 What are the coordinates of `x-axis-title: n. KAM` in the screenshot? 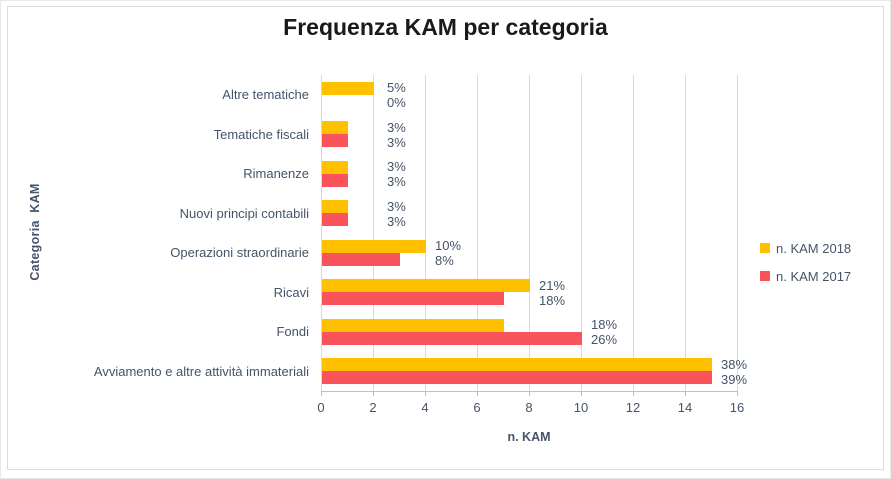 It's located at (529, 437).